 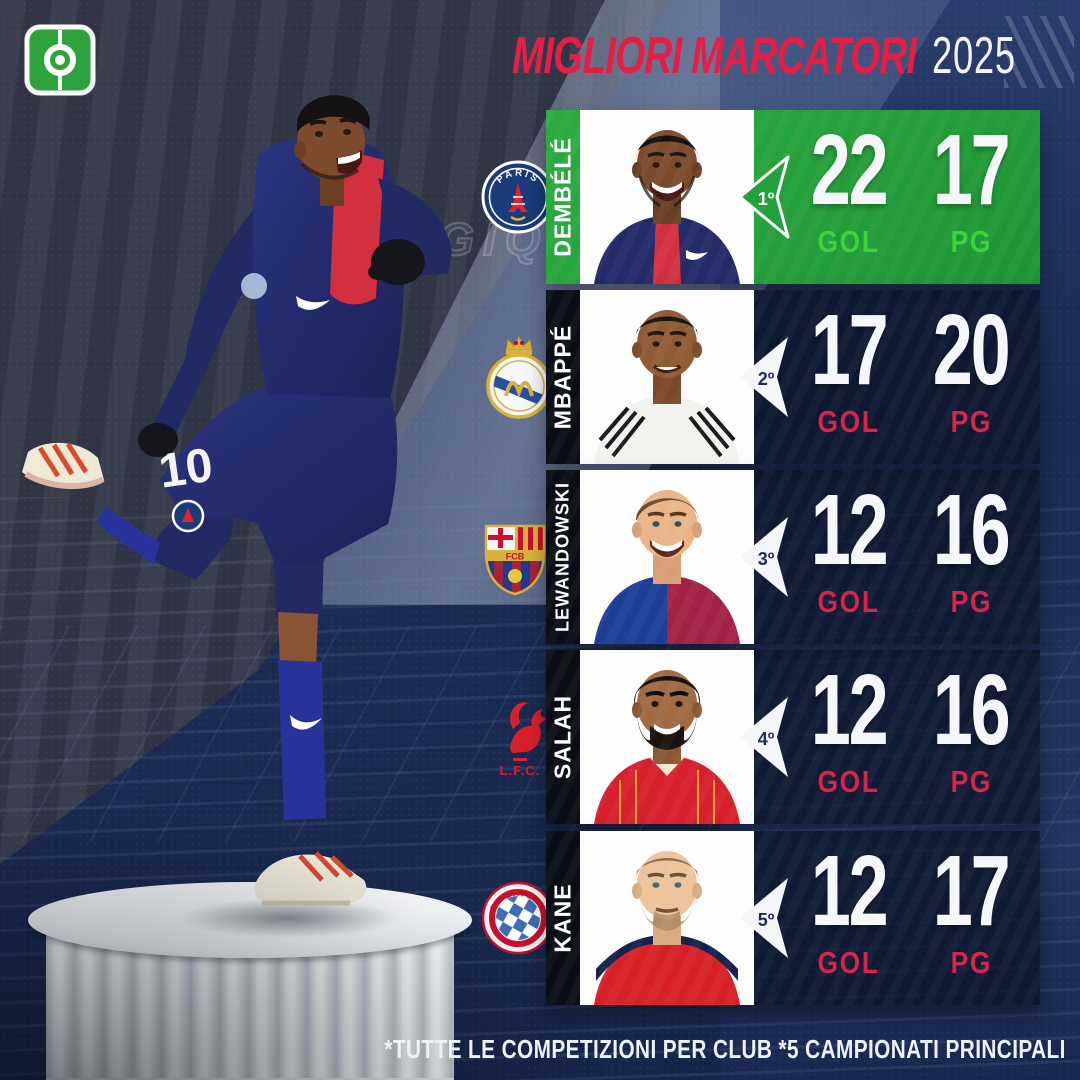 I want to click on mbappe-portrait, so click(x=667, y=387).